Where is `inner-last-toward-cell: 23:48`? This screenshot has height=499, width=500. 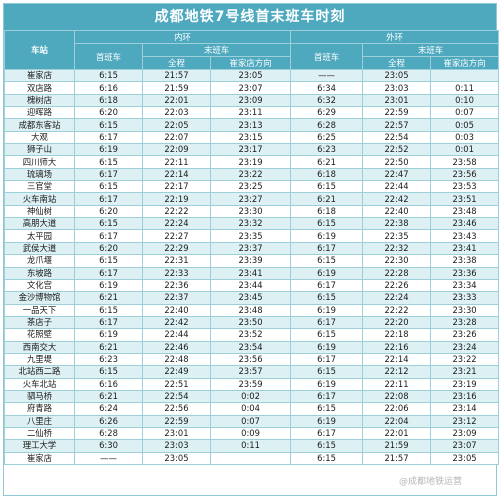 inner-last-toward-cell: 23:48 is located at coordinates (250, 310).